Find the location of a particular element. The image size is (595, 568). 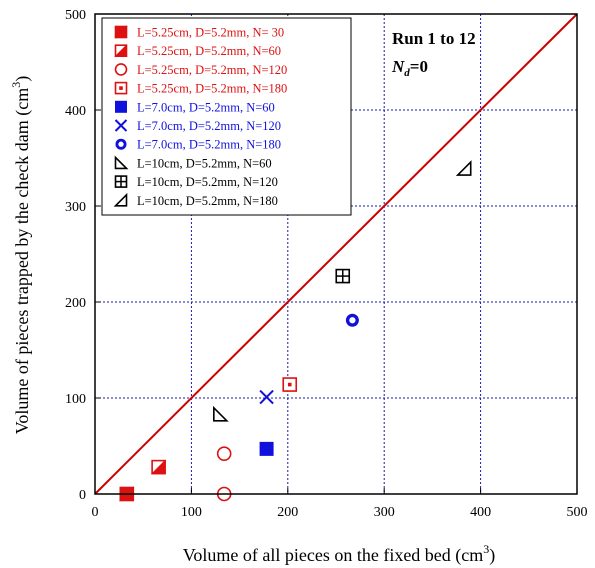

x-tick-label-200: 200 is located at coordinates (287, 512).